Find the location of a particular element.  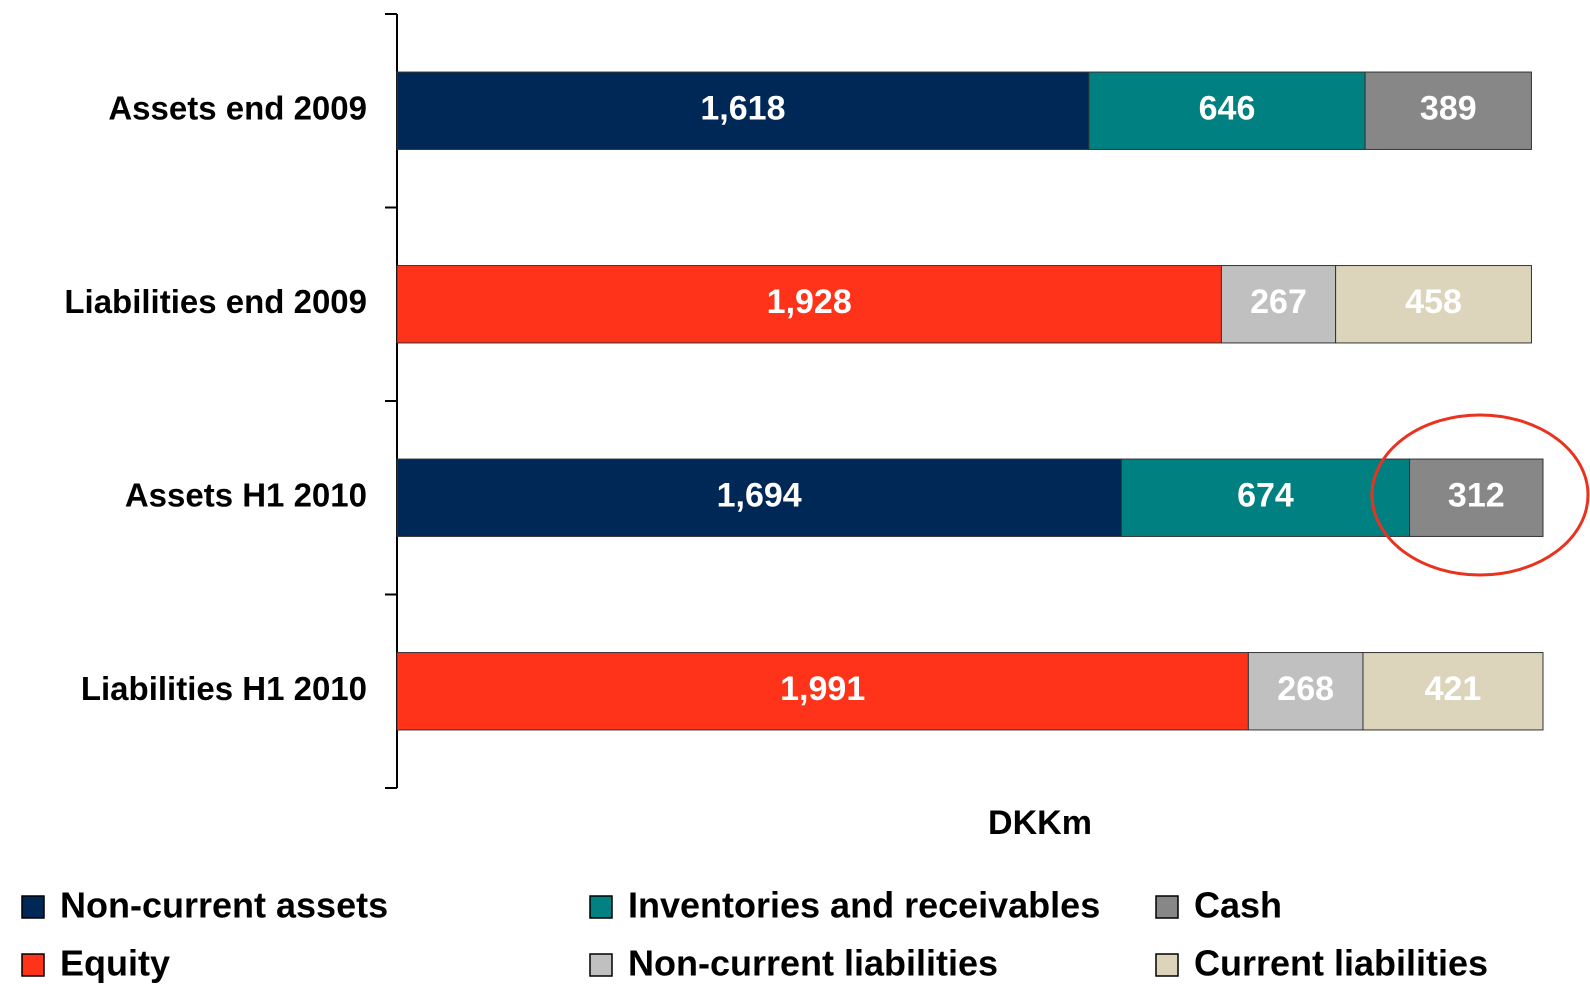

y-tick-label: Assets H1 2010 is located at coordinates (246, 494).